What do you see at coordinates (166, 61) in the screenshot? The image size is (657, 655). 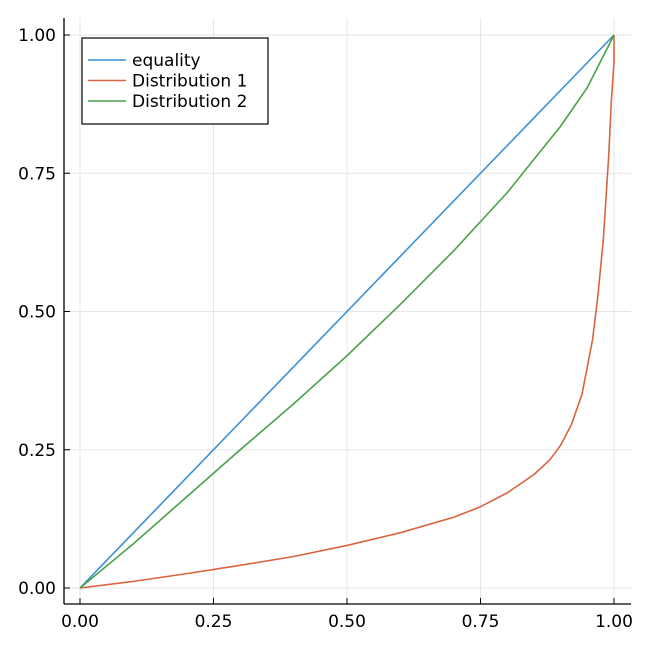 I see `legend-label-equality: equality` at bounding box center [166, 61].